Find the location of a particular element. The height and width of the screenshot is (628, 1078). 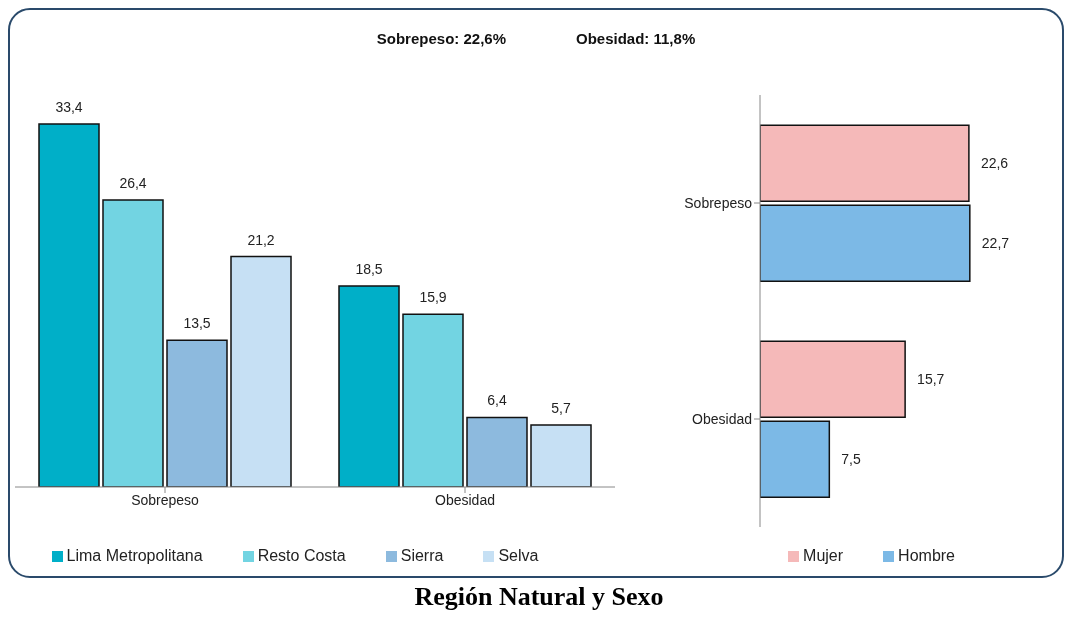

data-label: 13,5 is located at coordinates (197, 323).